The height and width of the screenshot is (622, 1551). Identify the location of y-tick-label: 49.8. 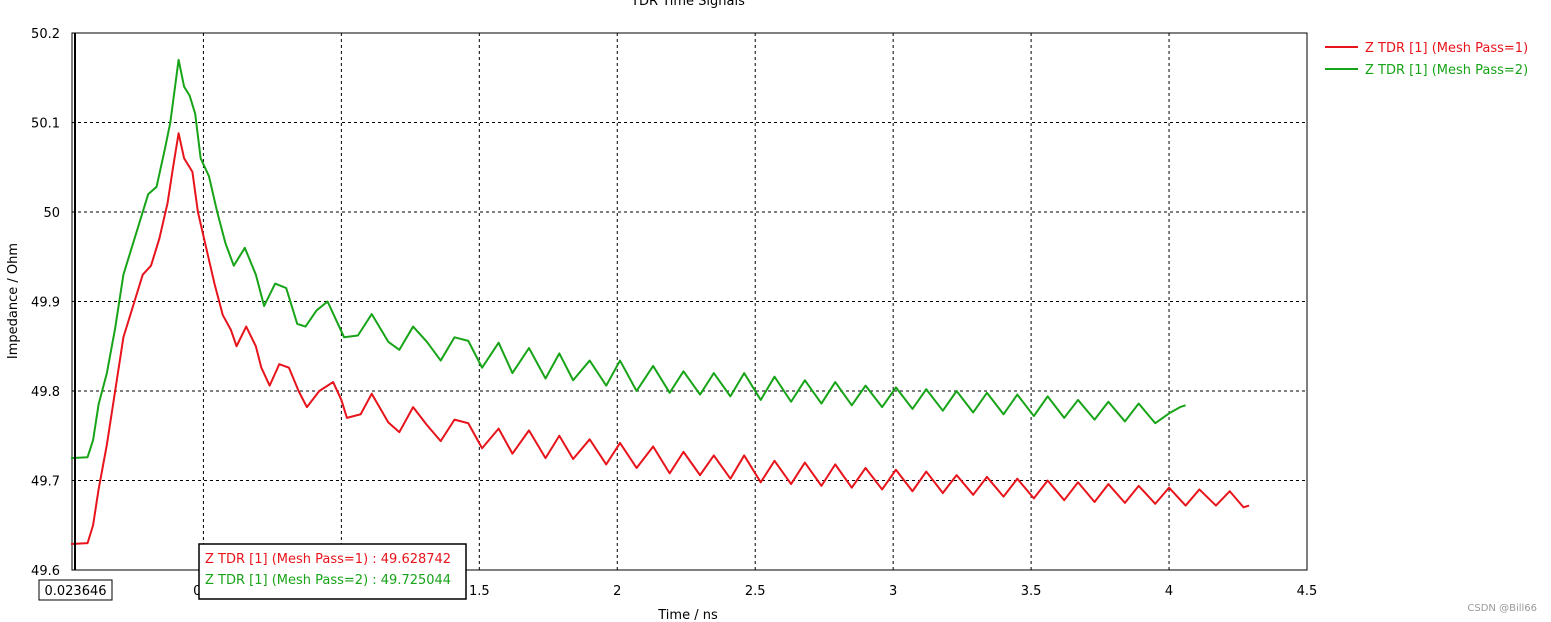
(45, 392).